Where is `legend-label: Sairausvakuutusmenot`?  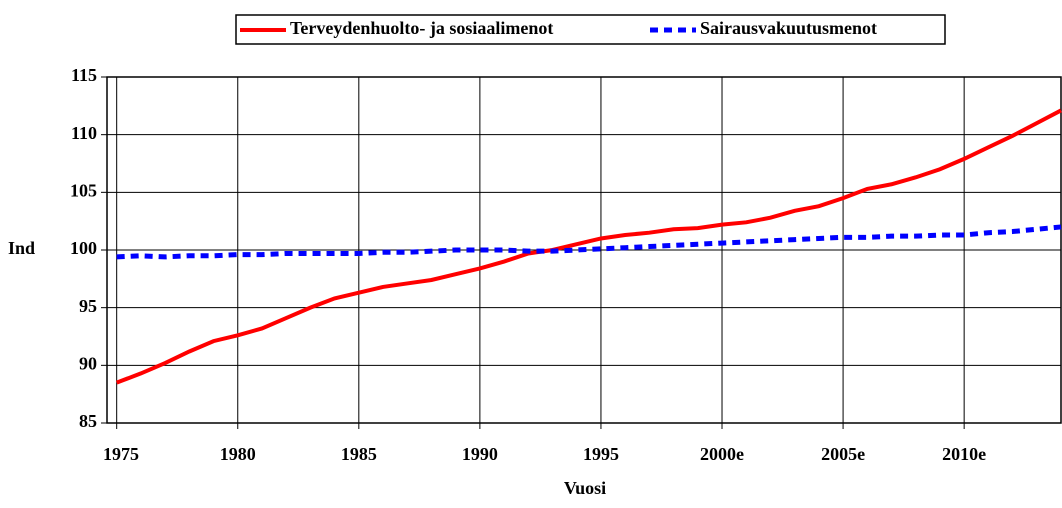
legend-label: Sairausvakuutusmenot is located at coordinates (788, 28).